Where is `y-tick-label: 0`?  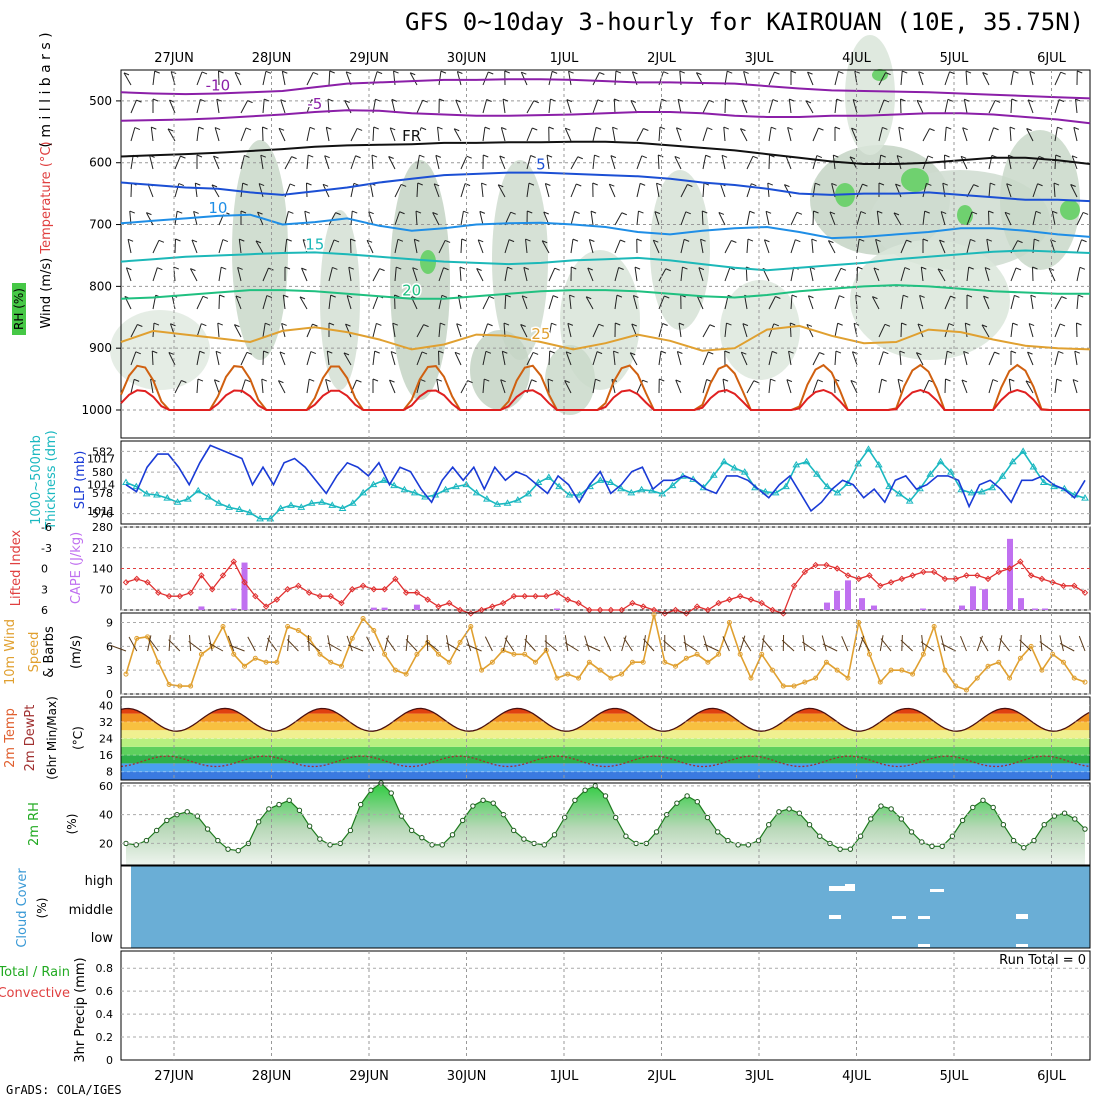 y-tick-label: 0 is located at coordinates (109, 1060).